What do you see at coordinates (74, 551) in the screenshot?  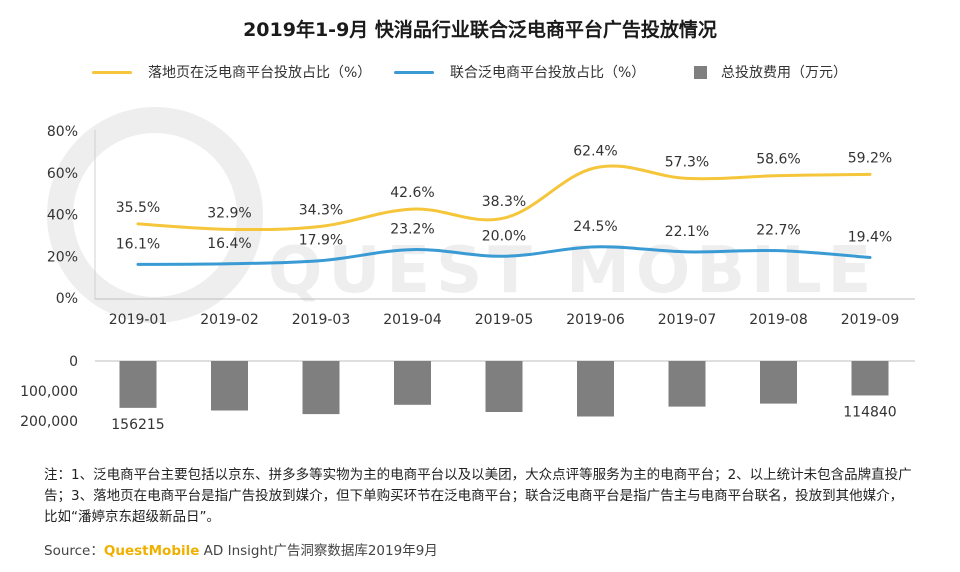 I see `source-prefix: Source：` at bounding box center [74, 551].